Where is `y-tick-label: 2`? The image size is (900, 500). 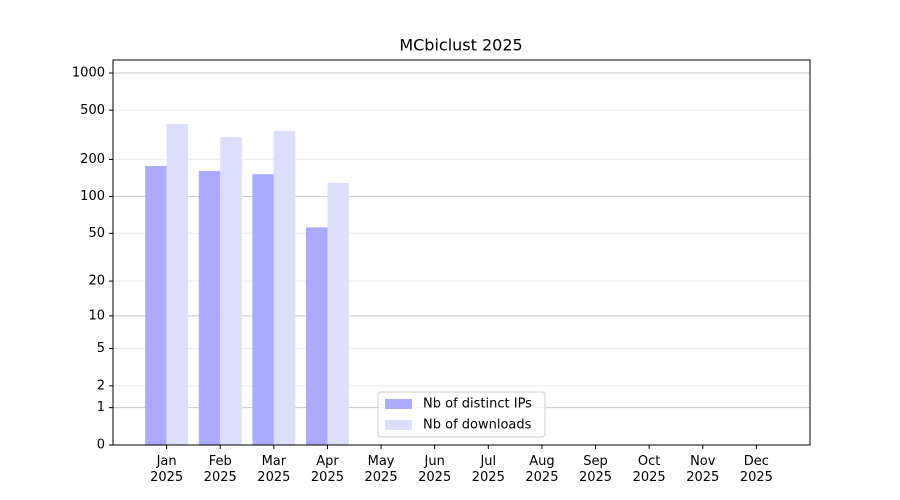 y-tick-label: 2 is located at coordinates (101, 385).